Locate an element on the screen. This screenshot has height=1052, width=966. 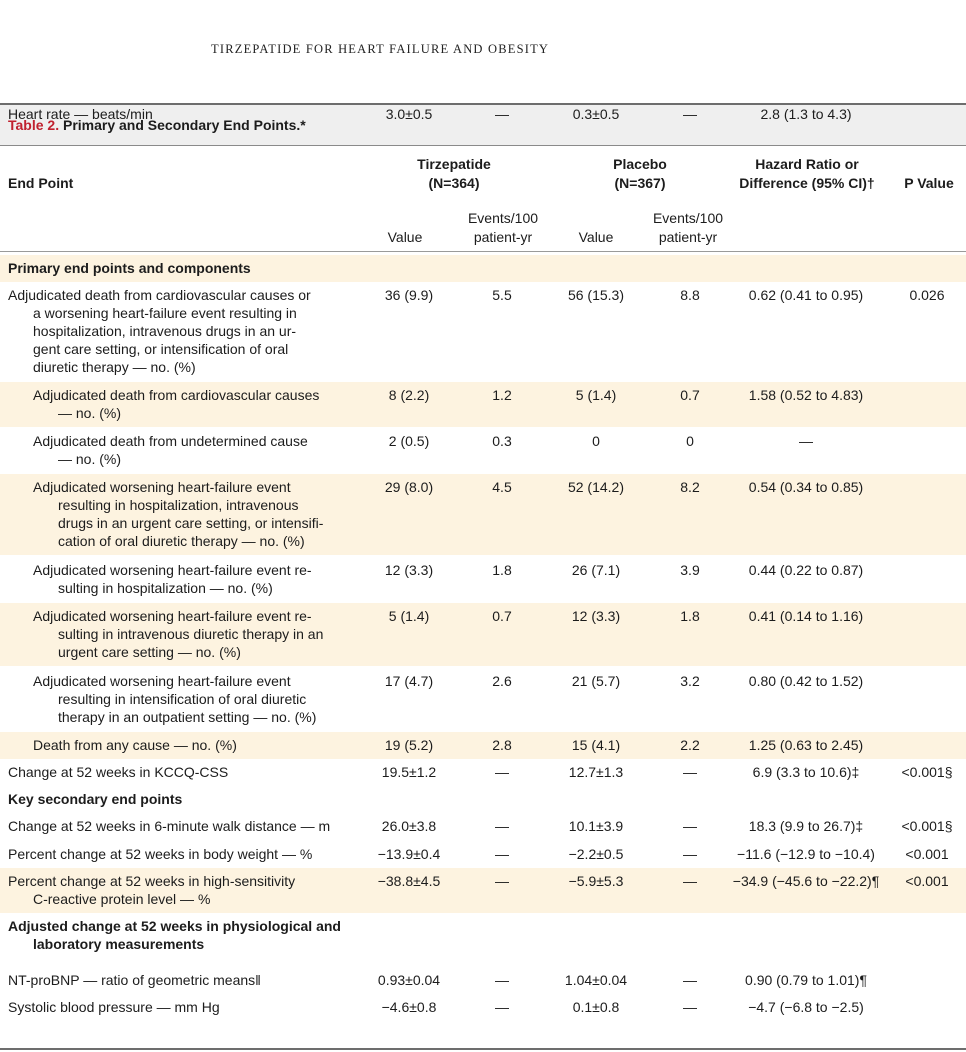
tirzepatide-events: 0.7 is located at coordinates (502, 616).